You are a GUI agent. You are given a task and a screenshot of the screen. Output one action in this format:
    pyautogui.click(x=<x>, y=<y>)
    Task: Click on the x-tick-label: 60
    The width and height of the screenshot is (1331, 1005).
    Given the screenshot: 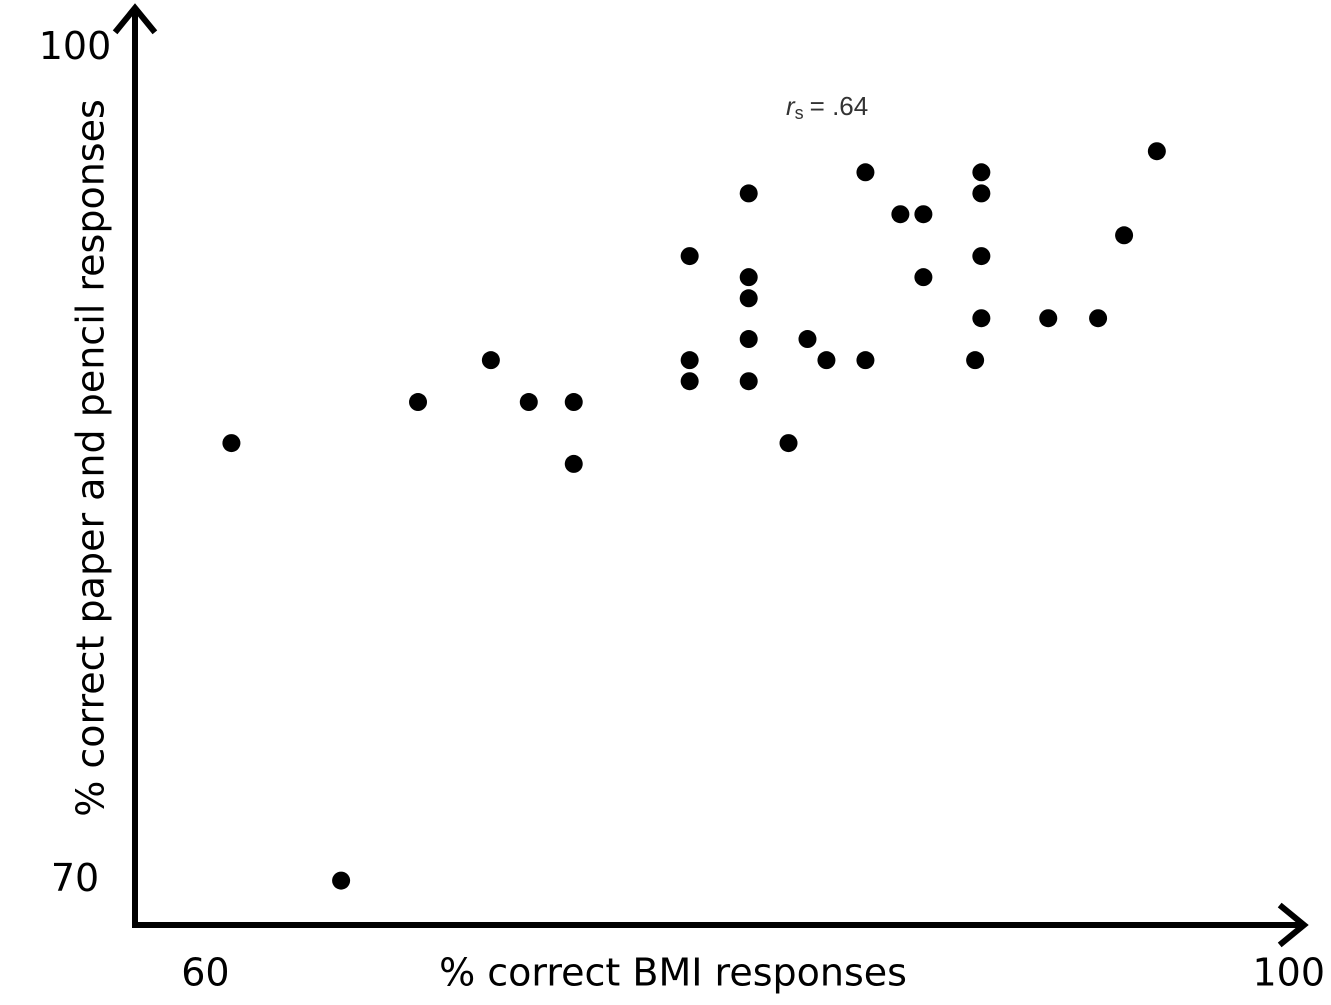 What is the action you would take?
    pyautogui.click(x=205, y=973)
    